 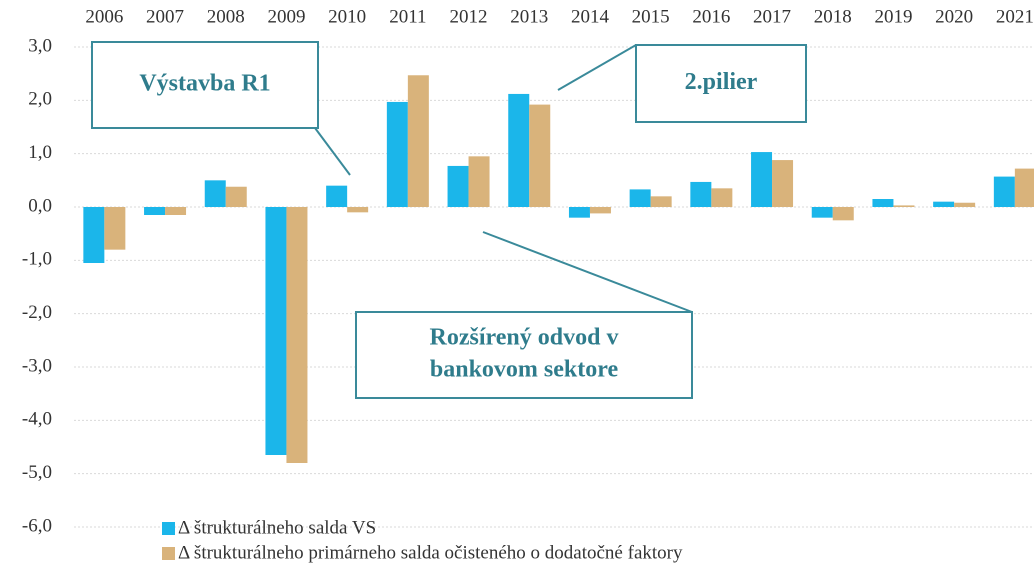 I want to click on x-tick-label: 2016, so click(x=711, y=16).